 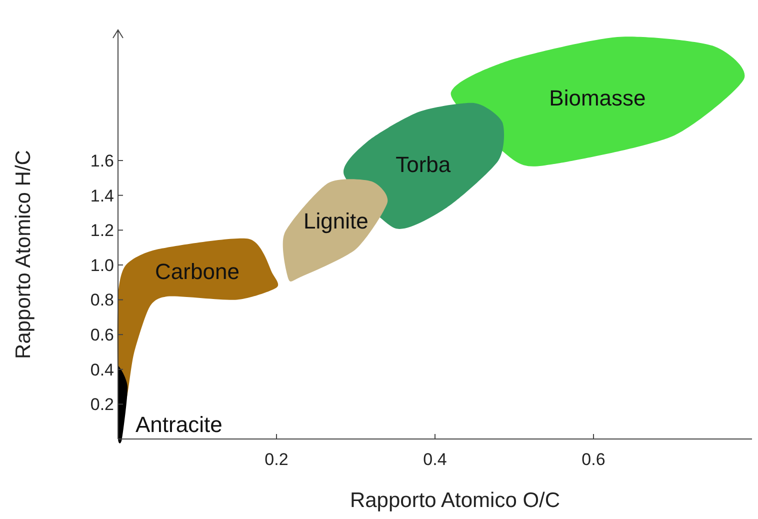 I want to click on series-label: Carbone, so click(x=197, y=271).